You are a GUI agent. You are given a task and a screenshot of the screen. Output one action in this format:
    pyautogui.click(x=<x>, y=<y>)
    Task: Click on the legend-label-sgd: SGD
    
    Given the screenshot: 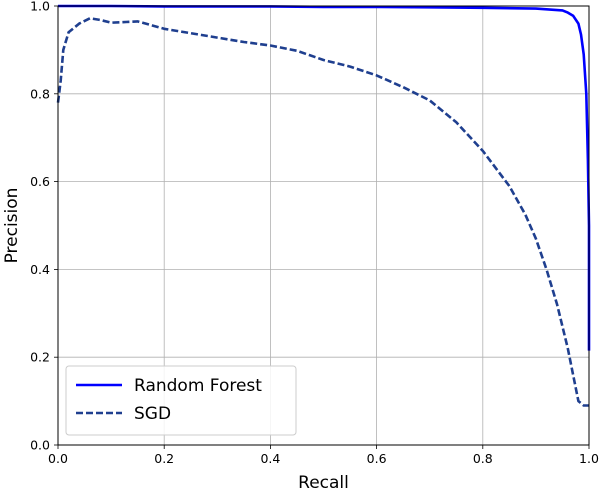 What is the action you would take?
    pyautogui.click(x=152, y=414)
    